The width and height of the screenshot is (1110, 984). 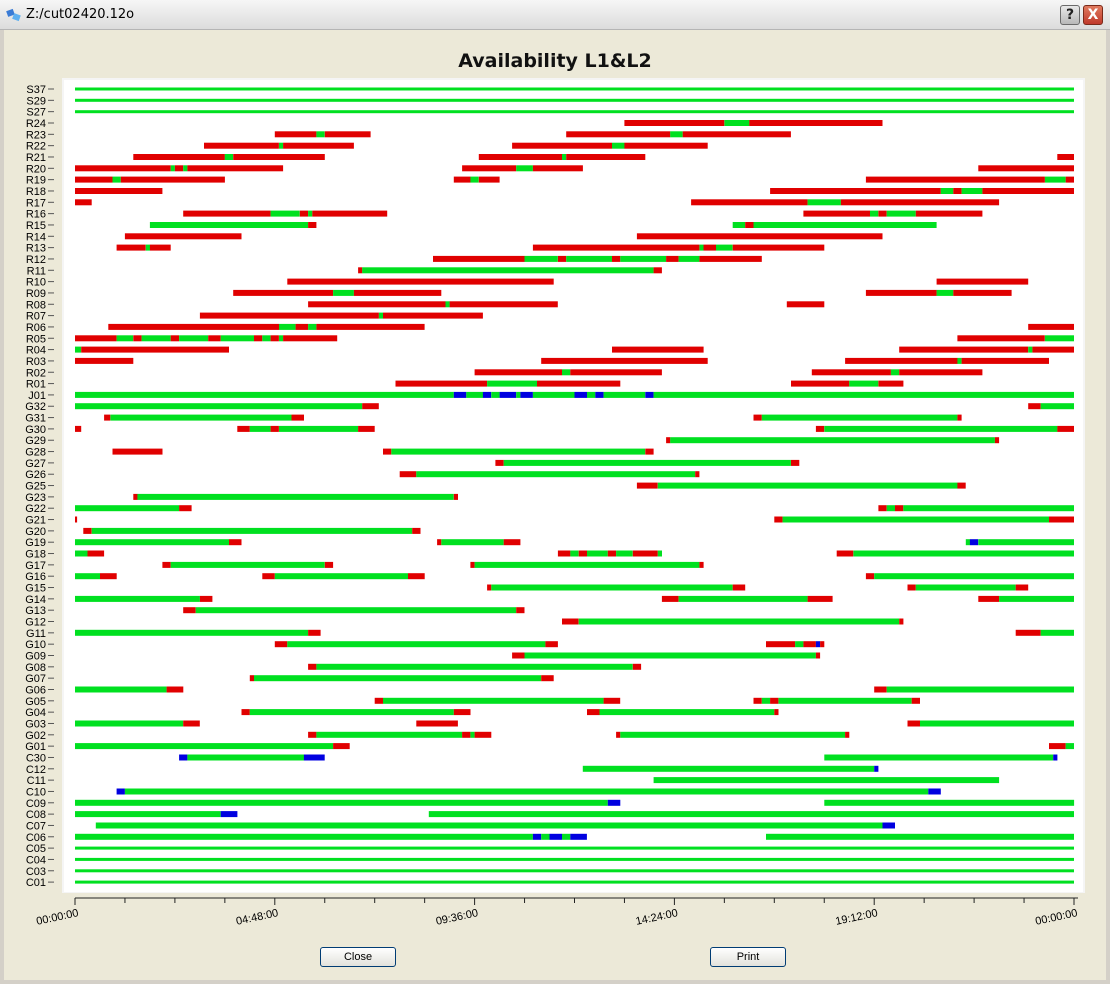 I want to click on window-title: Z:/cut02420.12o, so click(x=80, y=14).